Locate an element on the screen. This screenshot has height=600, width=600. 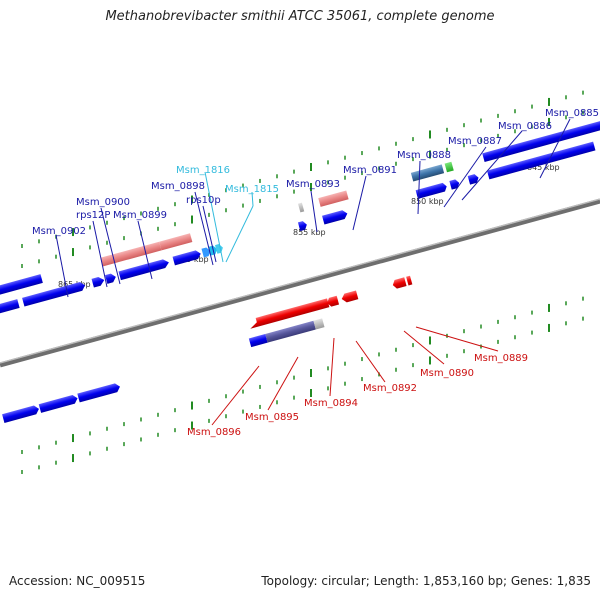
label-Msm_0890: Msm_0890 is located at coordinates (447, 373).